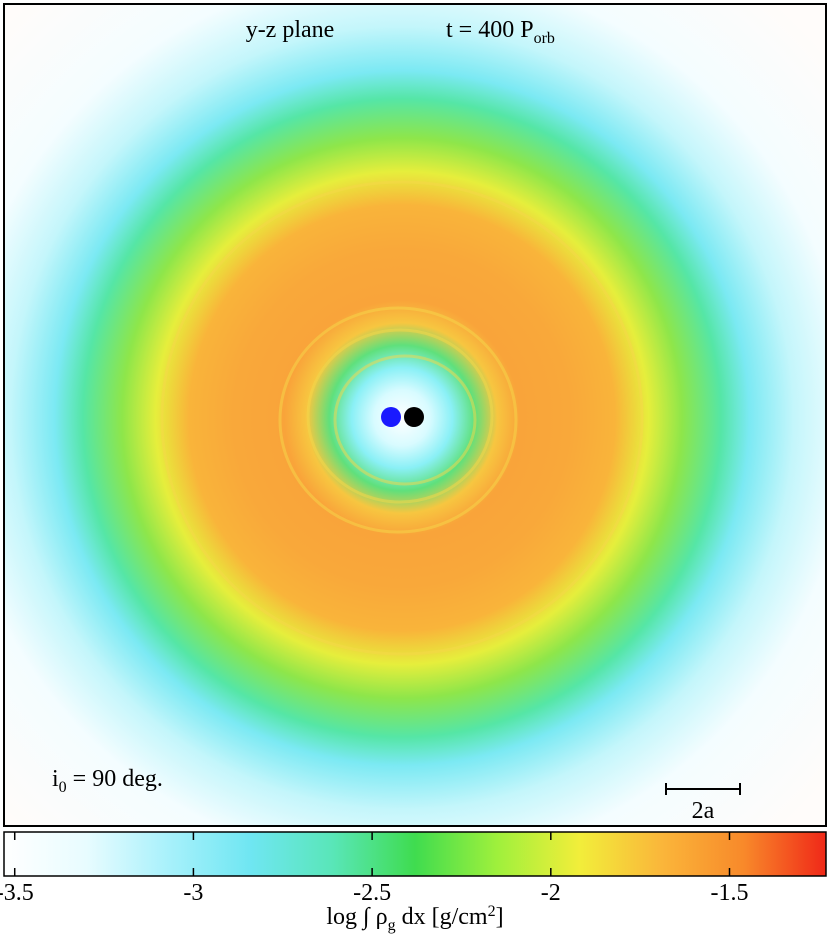  I want to click on colorbar-tick-label: -3.5, so click(17, 893).